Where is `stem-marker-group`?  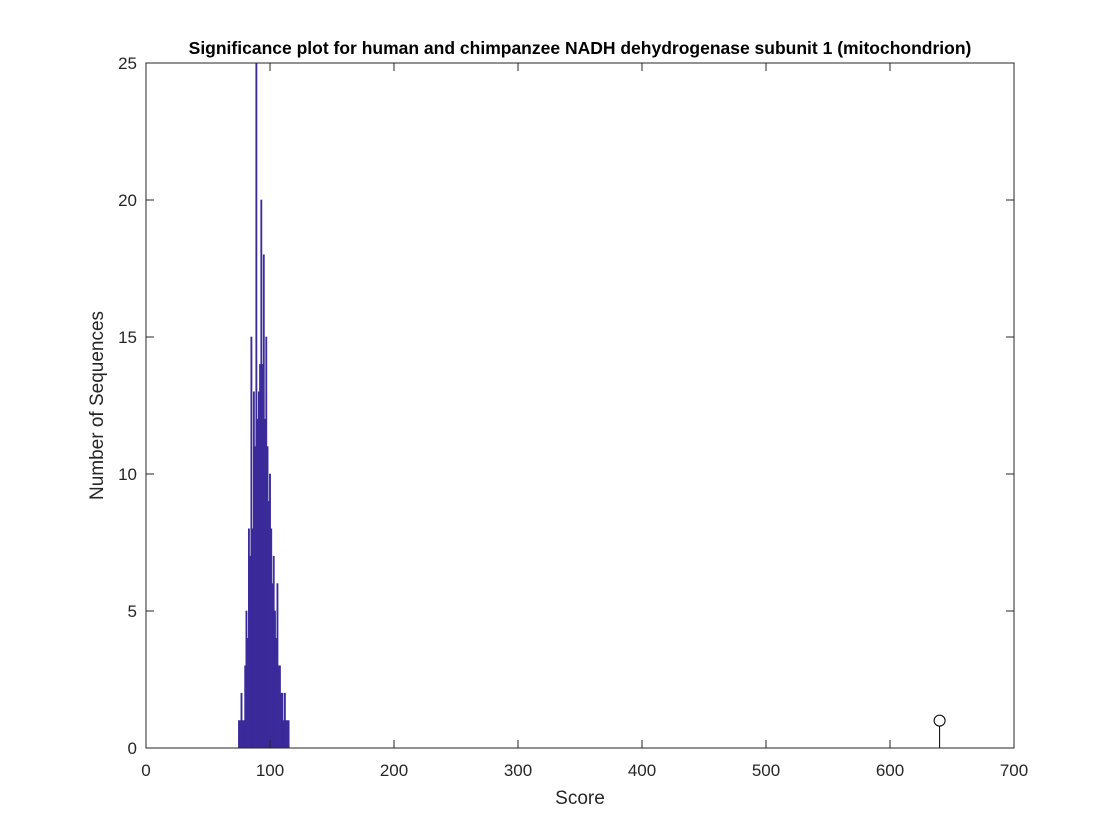
stem-marker-group is located at coordinates (939, 731).